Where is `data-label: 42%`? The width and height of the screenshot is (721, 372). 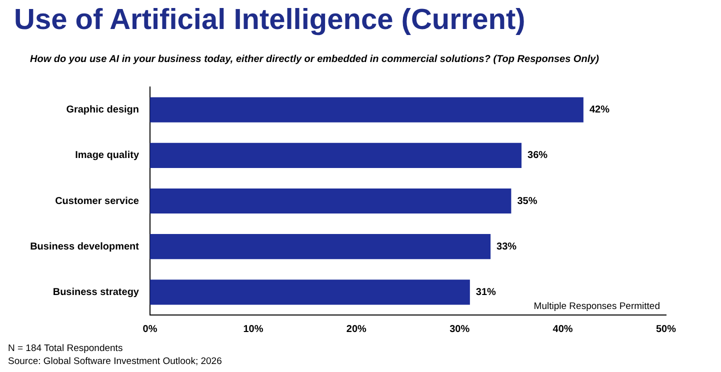
data-label: 42% is located at coordinates (599, 110).